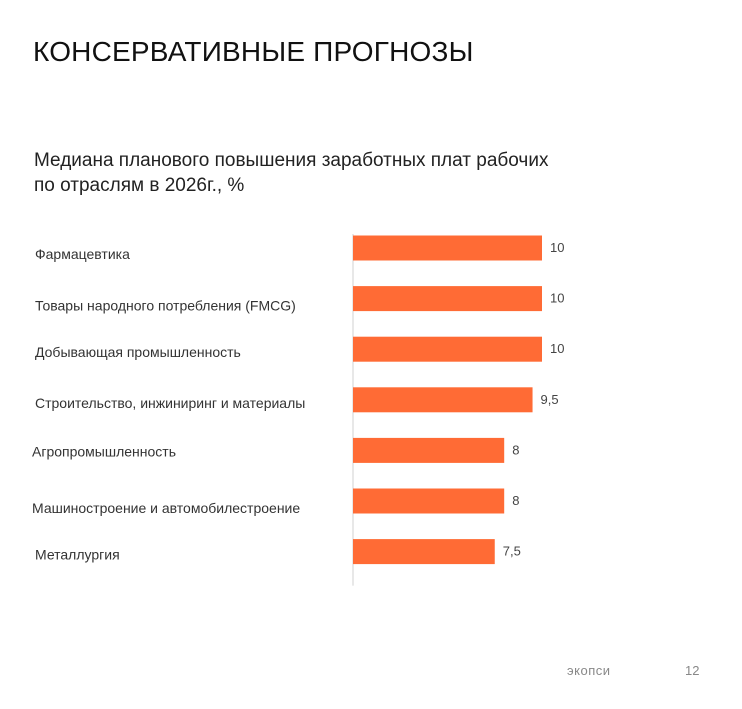 Image resolution: width=742 pixels, height=709 pixels. I want to click on data-label-1: 10, so click(557, 247).